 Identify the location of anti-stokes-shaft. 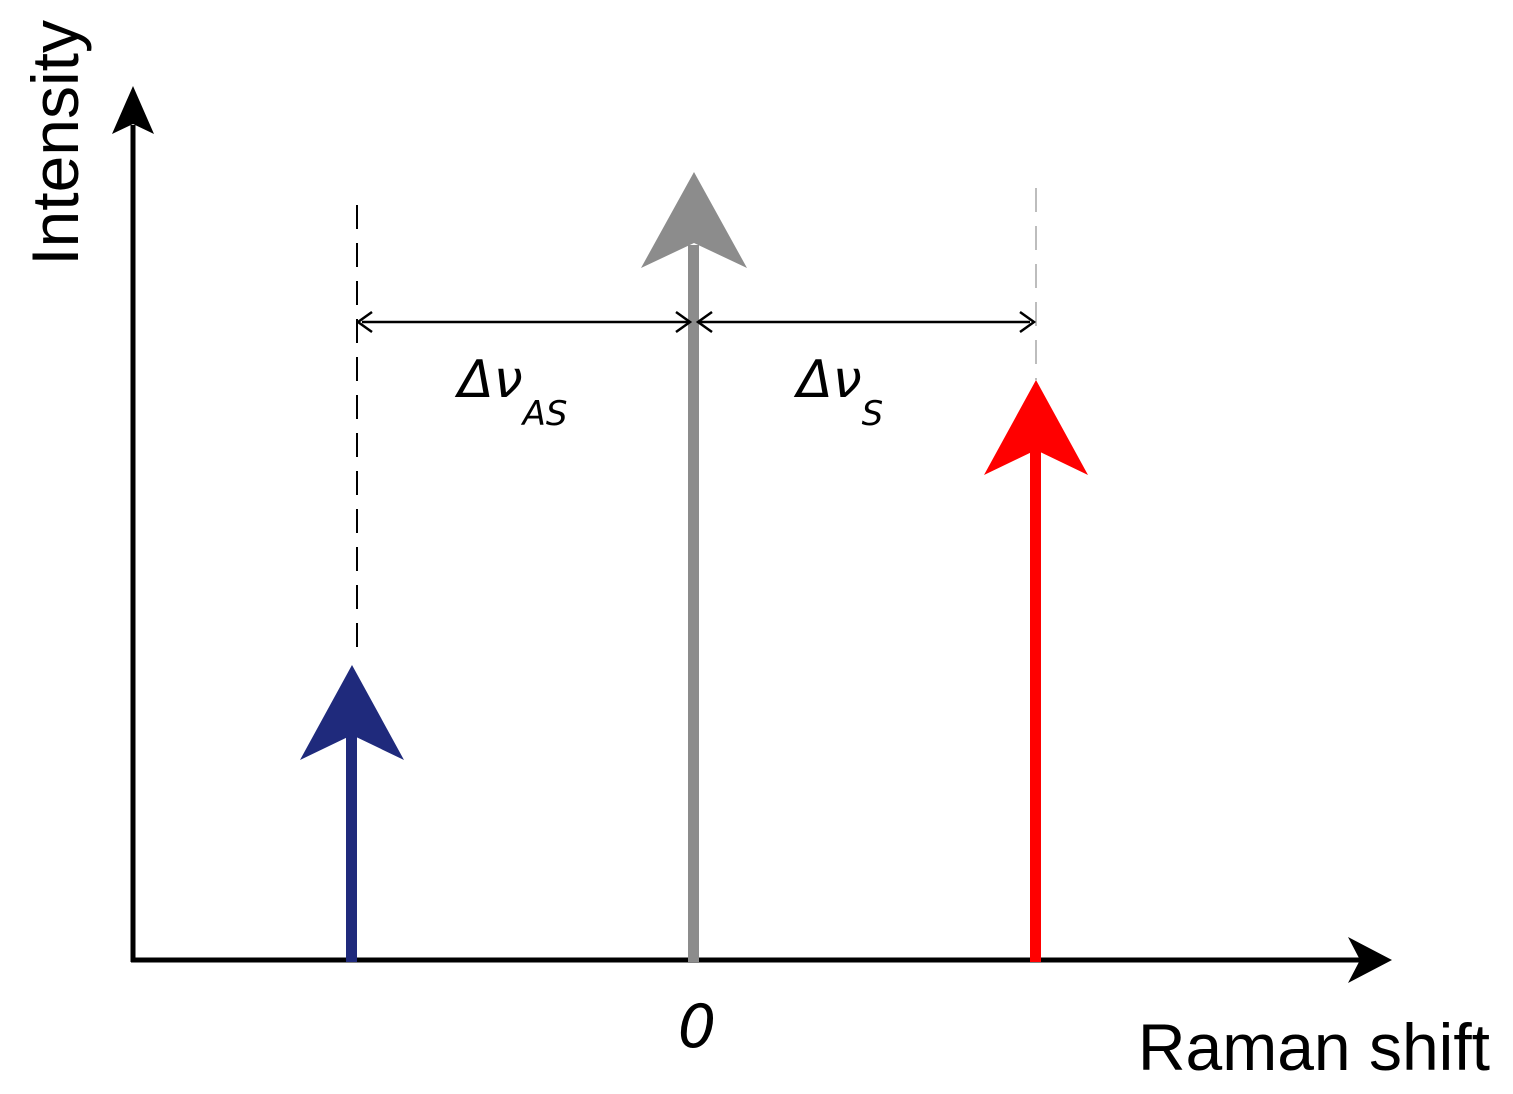
(351, 848).